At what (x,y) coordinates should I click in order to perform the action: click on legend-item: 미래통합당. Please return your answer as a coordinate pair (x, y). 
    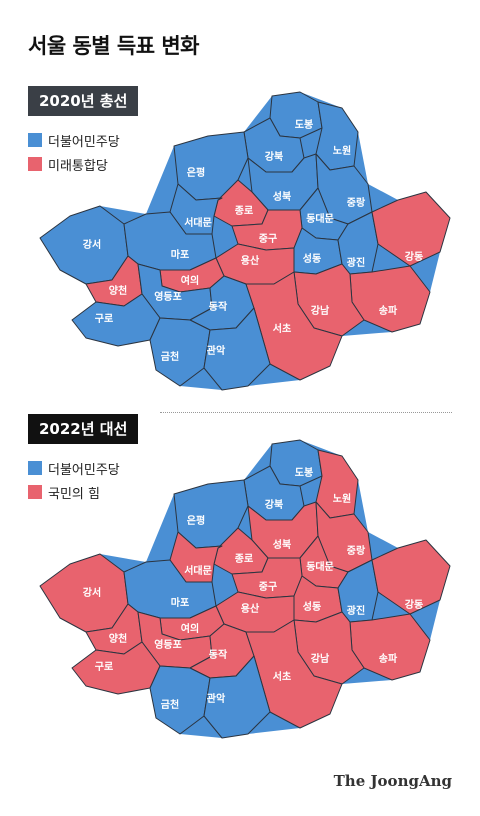
    Looking at the image, I should click on (74, 164).